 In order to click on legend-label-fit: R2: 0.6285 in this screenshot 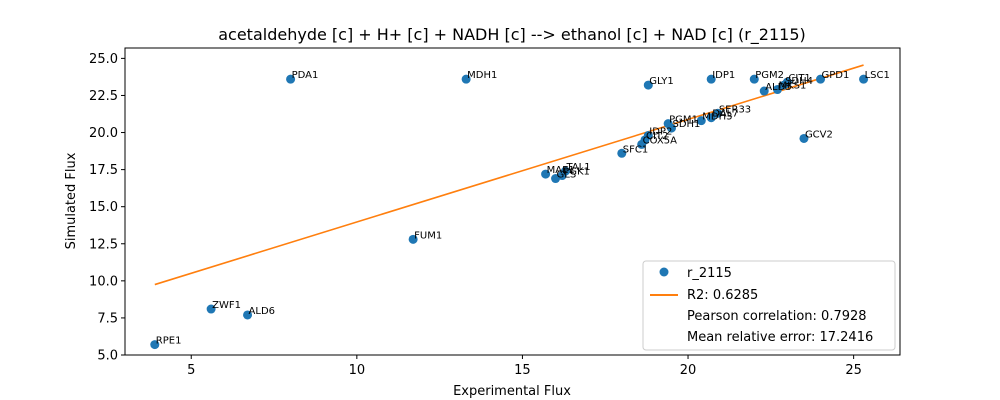, I will do `click(722, 295)`.